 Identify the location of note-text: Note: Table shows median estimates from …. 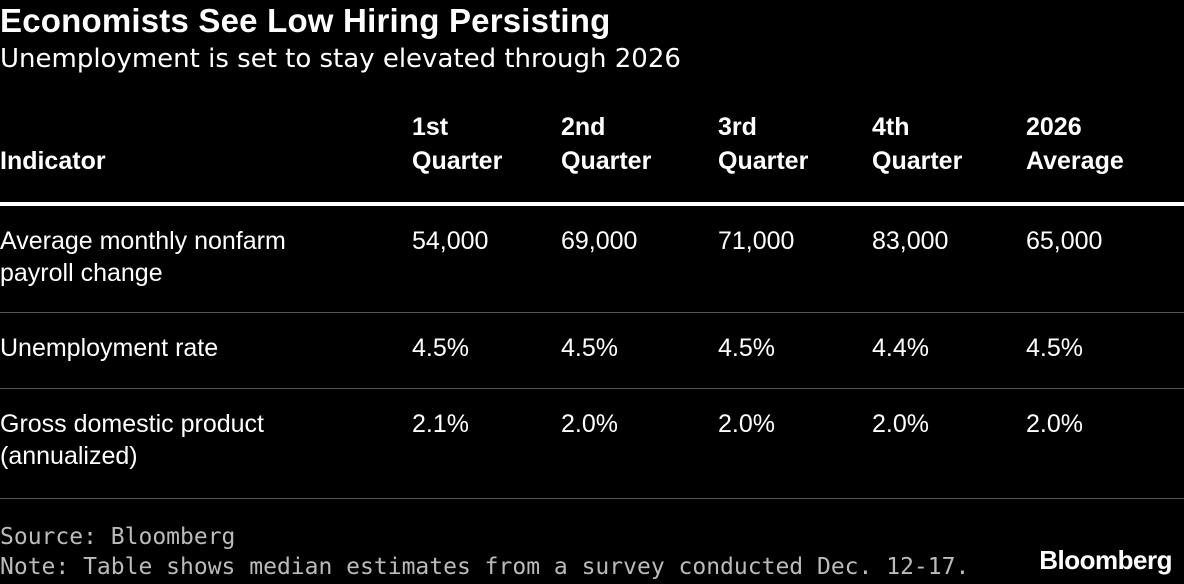
(485, 567).